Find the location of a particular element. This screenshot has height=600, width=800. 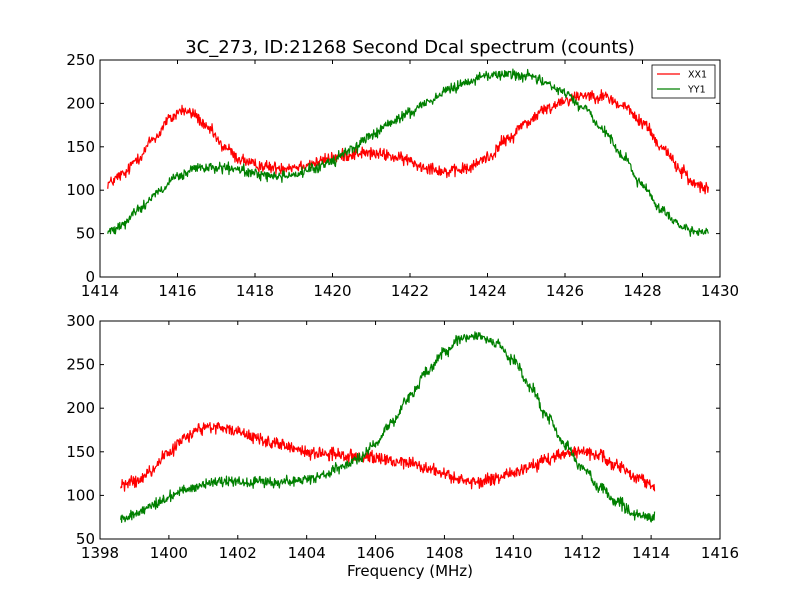

x-tick-label: 1406 is located at coordinates (375, 553).